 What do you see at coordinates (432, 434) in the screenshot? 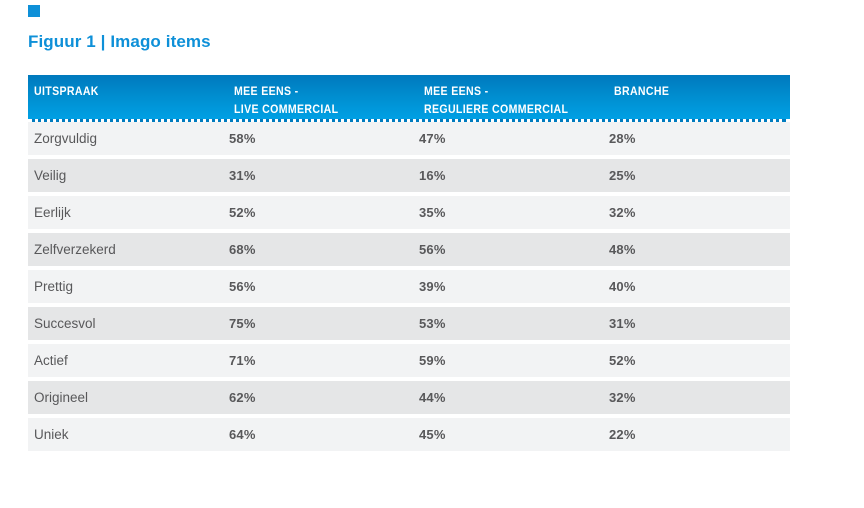
I see `value-reguliere-commercial: 45%` at bounding box center [432, 434].